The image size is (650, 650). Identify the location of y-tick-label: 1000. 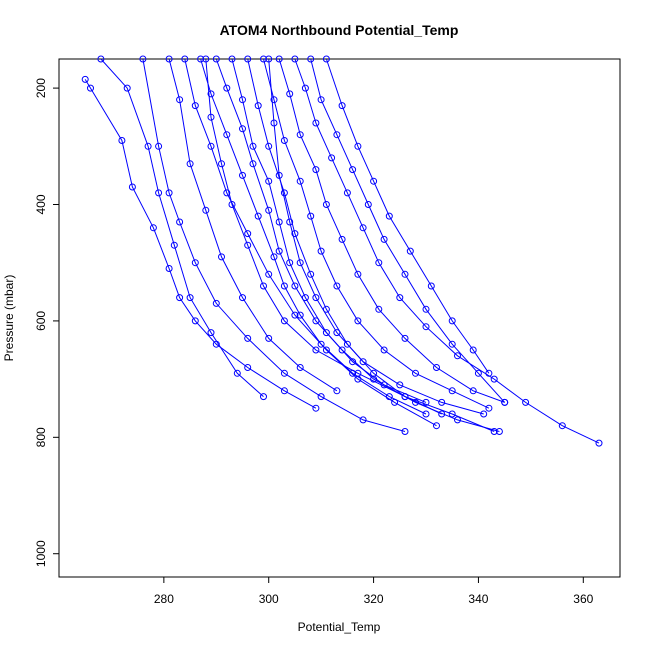
(41, 553).